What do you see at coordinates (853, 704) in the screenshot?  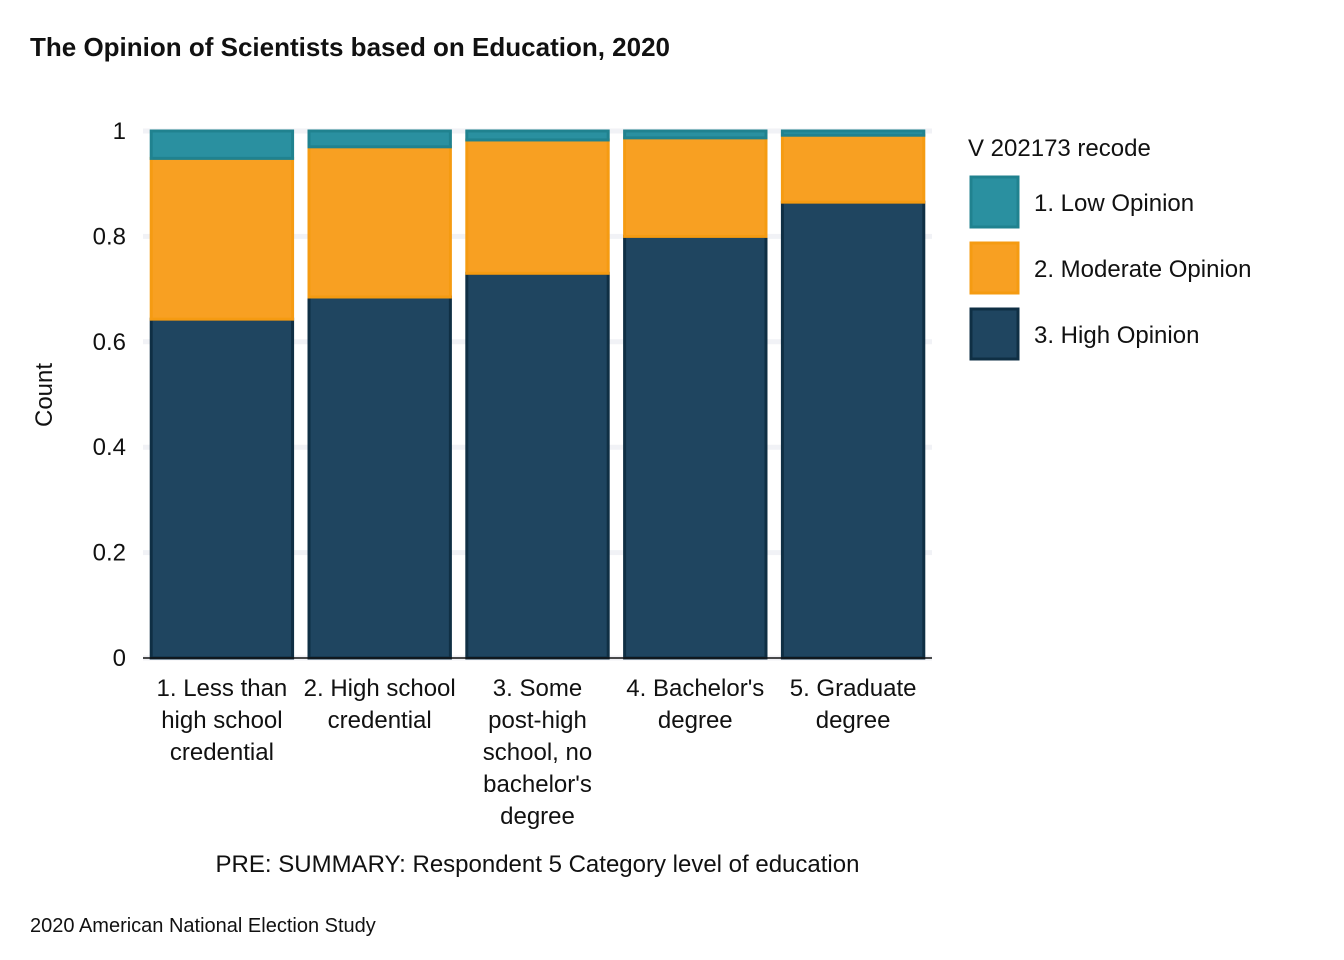 I see `x-tick-label: 5. Graduate degree` at bounding box center [853, 704].